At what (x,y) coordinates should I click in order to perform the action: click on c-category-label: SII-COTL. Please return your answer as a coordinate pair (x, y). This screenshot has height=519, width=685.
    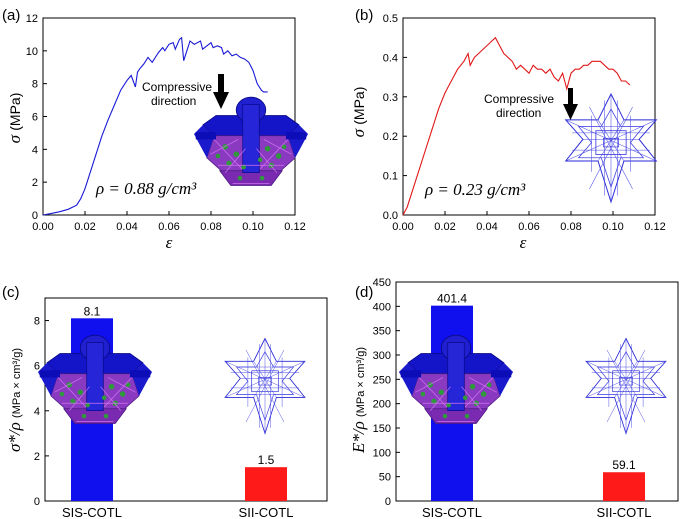
    Looking at the image, I should click on (266, 512).